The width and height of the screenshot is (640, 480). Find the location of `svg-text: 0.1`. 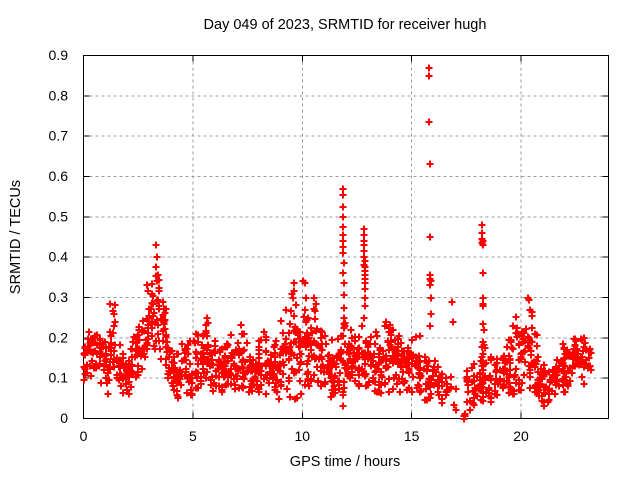

svg-text: 0.1 is located at coordinates (59, 378).